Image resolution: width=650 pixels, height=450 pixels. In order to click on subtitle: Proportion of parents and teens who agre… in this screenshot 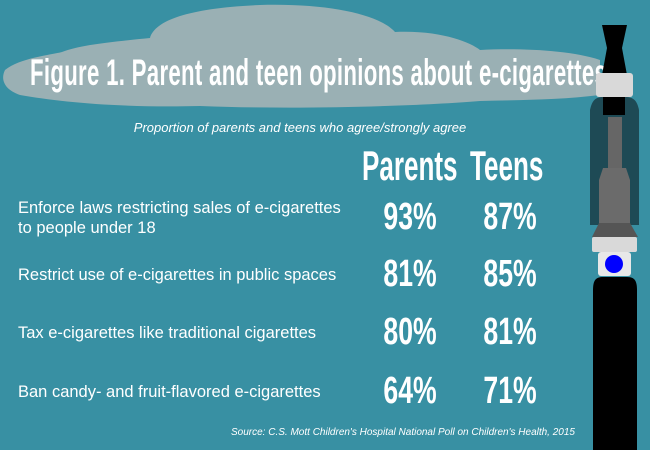, I will do `click(300, 127)`.